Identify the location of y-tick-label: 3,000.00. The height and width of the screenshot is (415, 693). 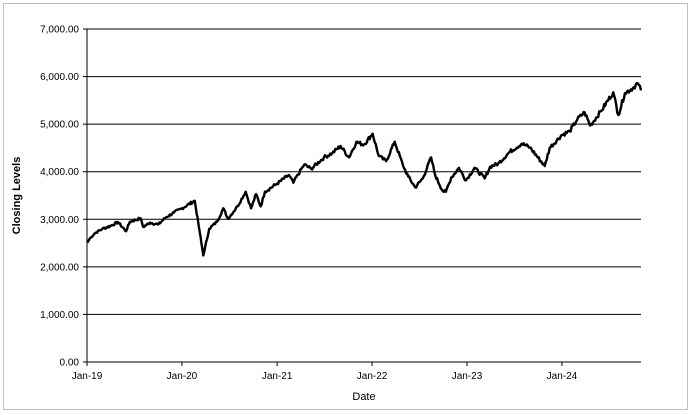
(59, 220).